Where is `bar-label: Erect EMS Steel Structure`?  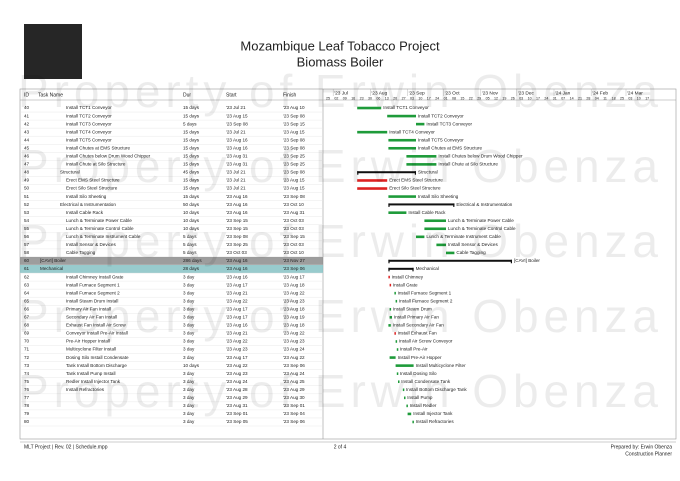 bar-label: Erect EMS Steel Structure is located at coordinates (416, 180).